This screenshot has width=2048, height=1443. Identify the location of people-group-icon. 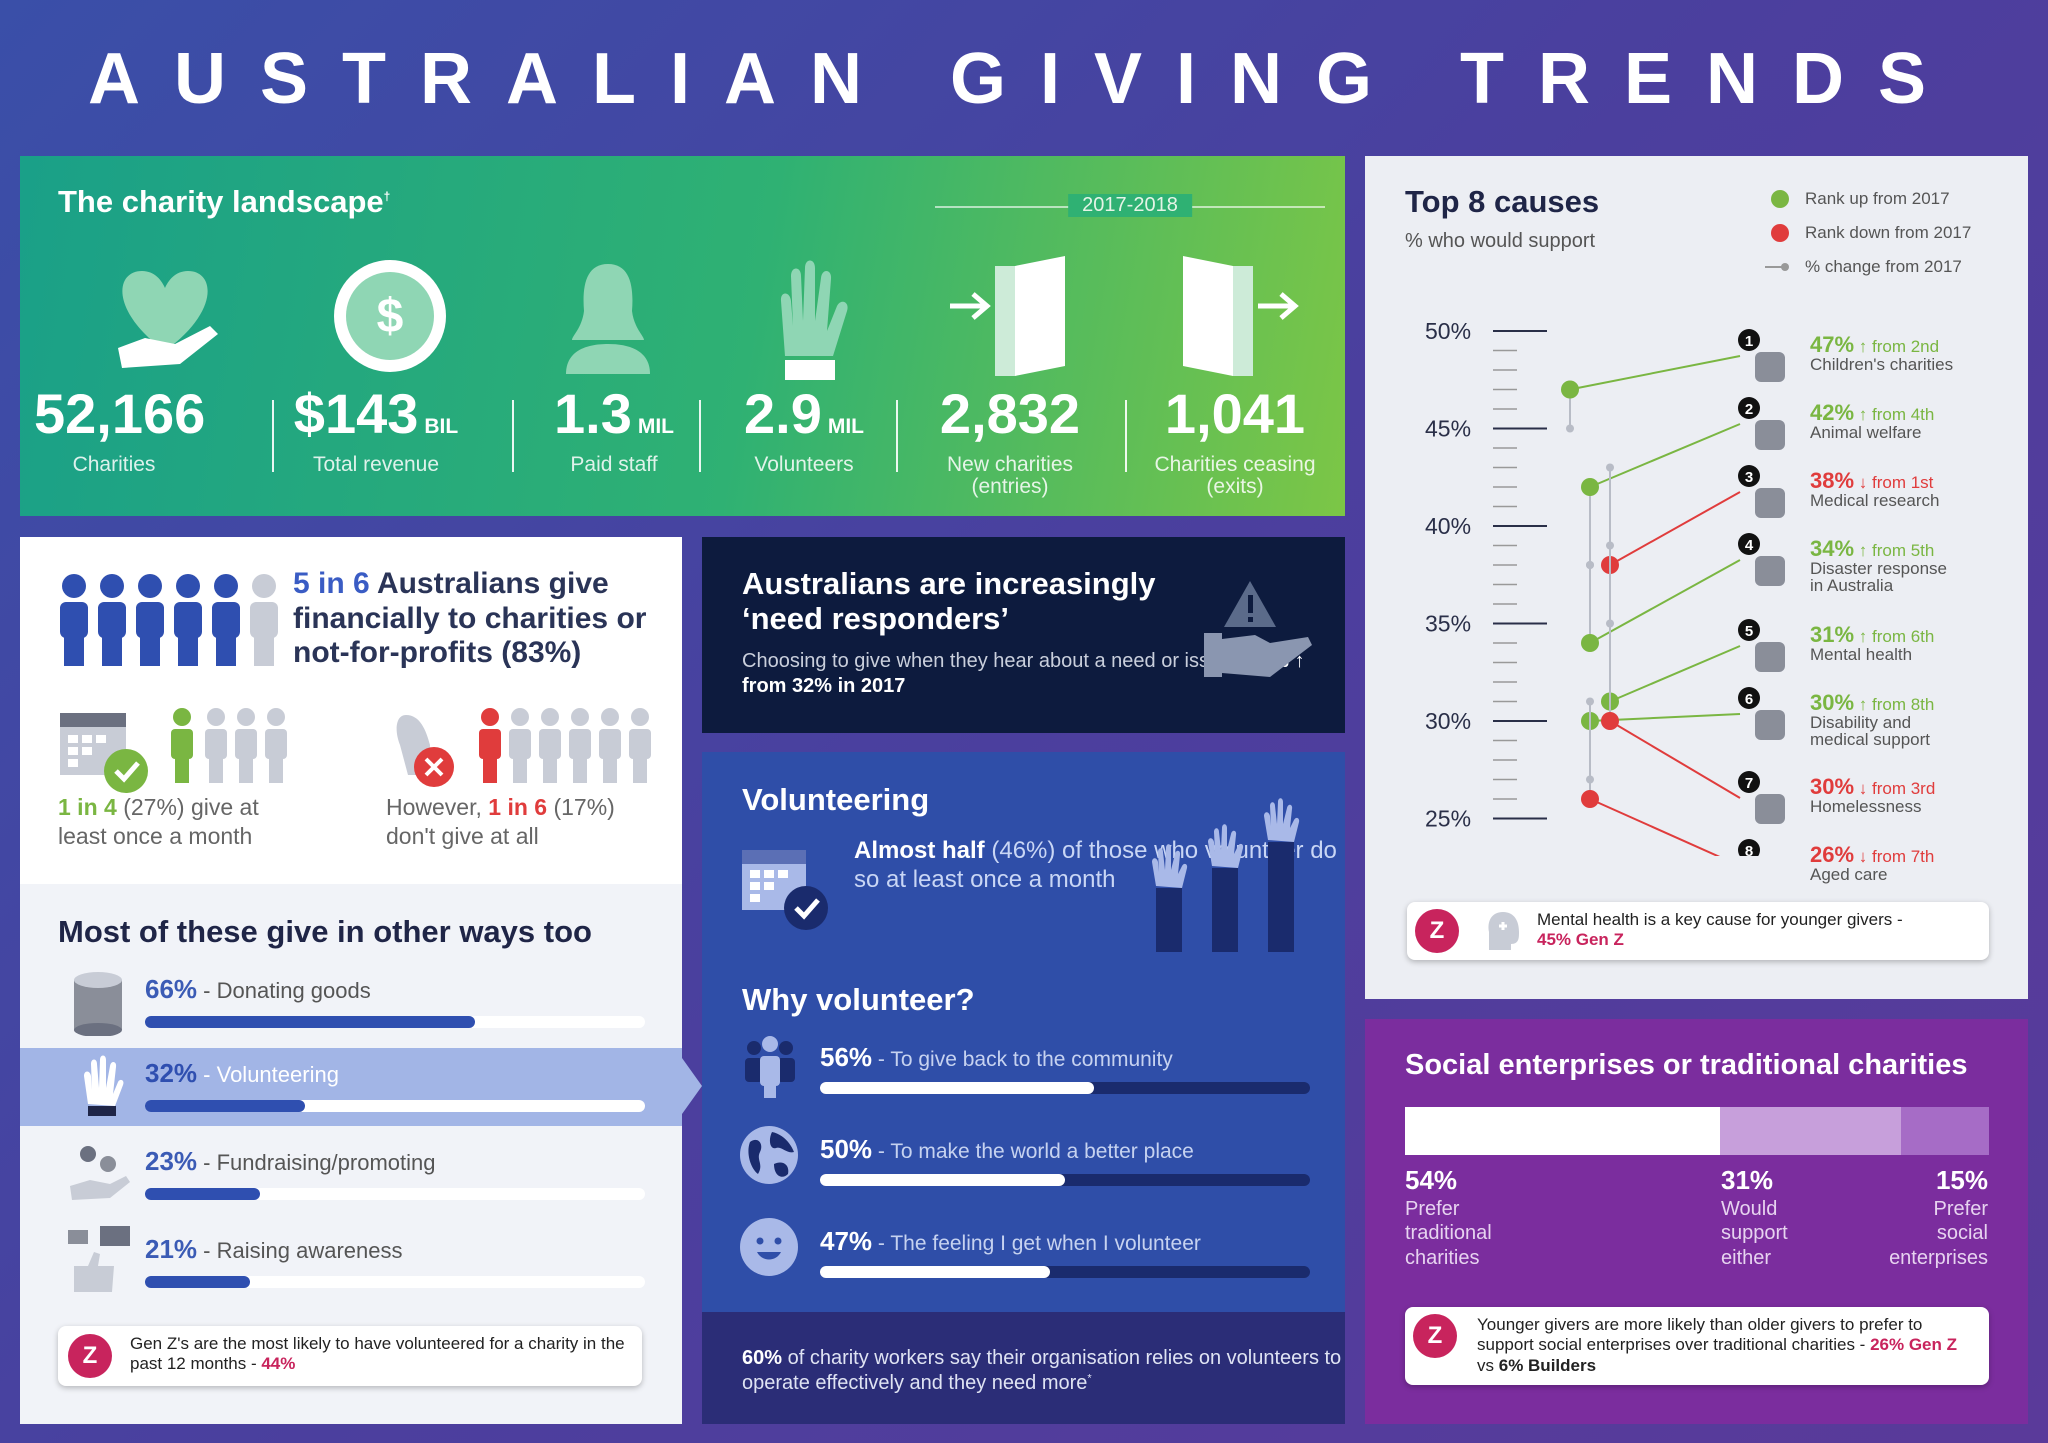
(169, 620).